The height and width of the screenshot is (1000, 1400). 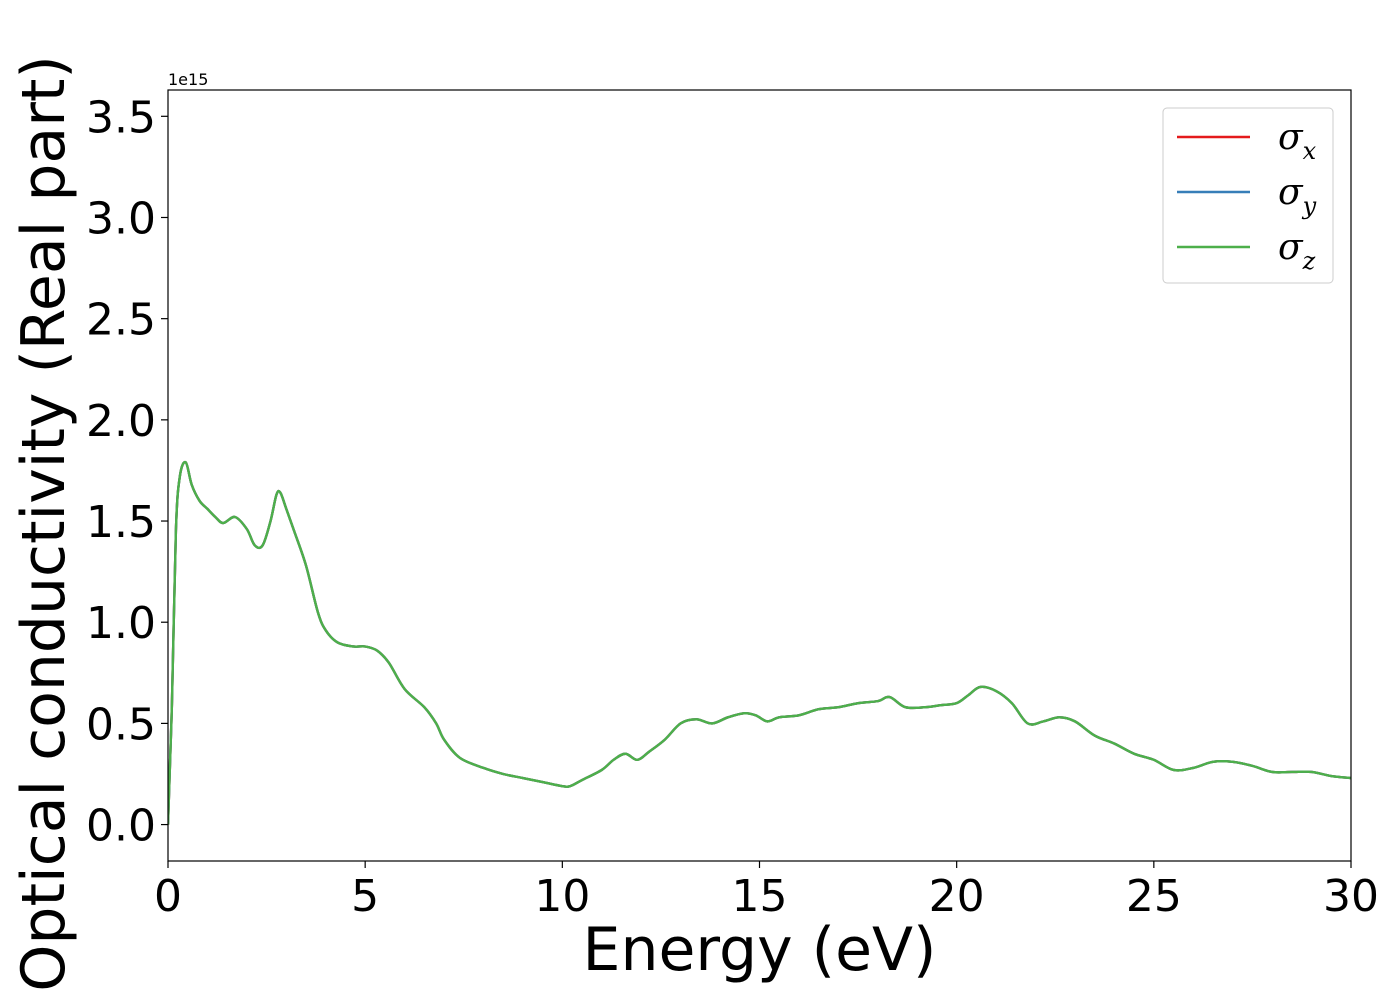 I want to click on y-offset-text: 1e15, so click(x=188, y=79).